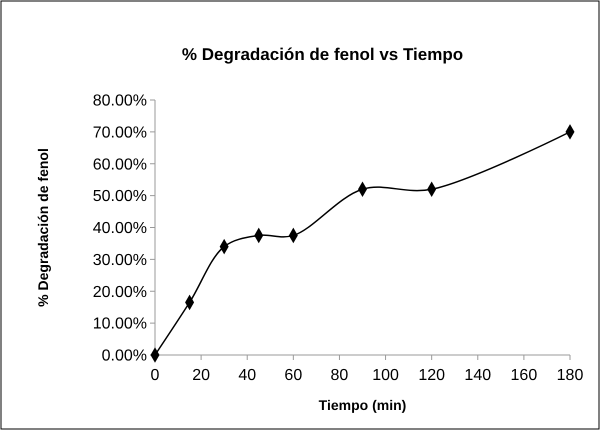  Describe the element at coordinates (155, 375) in the screenshot. I see `x-tick-label: 0` at that location.